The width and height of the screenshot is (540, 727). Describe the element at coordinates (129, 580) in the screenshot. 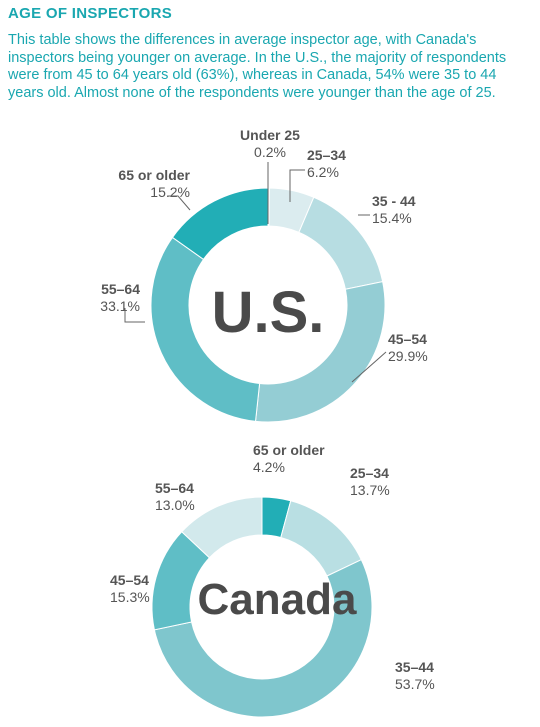

I see `canada-label-45-54: 45–54` at that location.